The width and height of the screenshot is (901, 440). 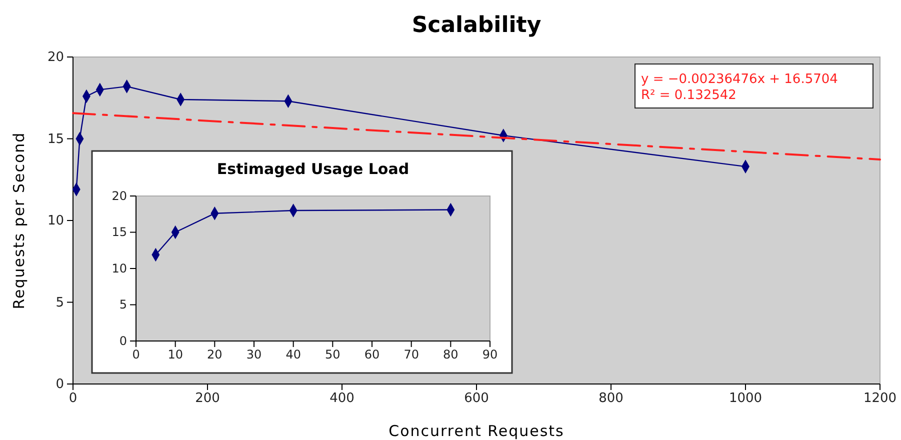 What do you see at coordinates (313, 169) in the screenshot?
I see `chart-title: Estimaged Usage Load` at bounding box center [313, 169].